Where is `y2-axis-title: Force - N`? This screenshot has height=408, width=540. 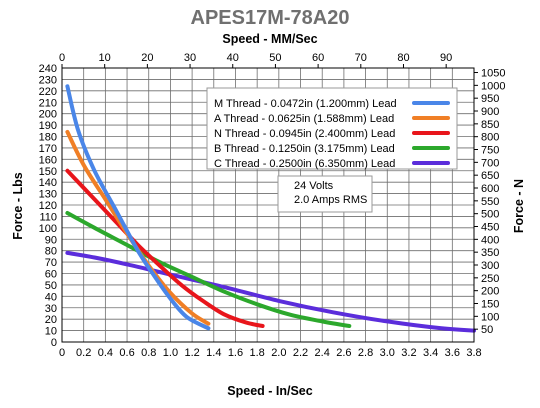 y2-axis-title: Force - N is located at coordinates (519, 206).